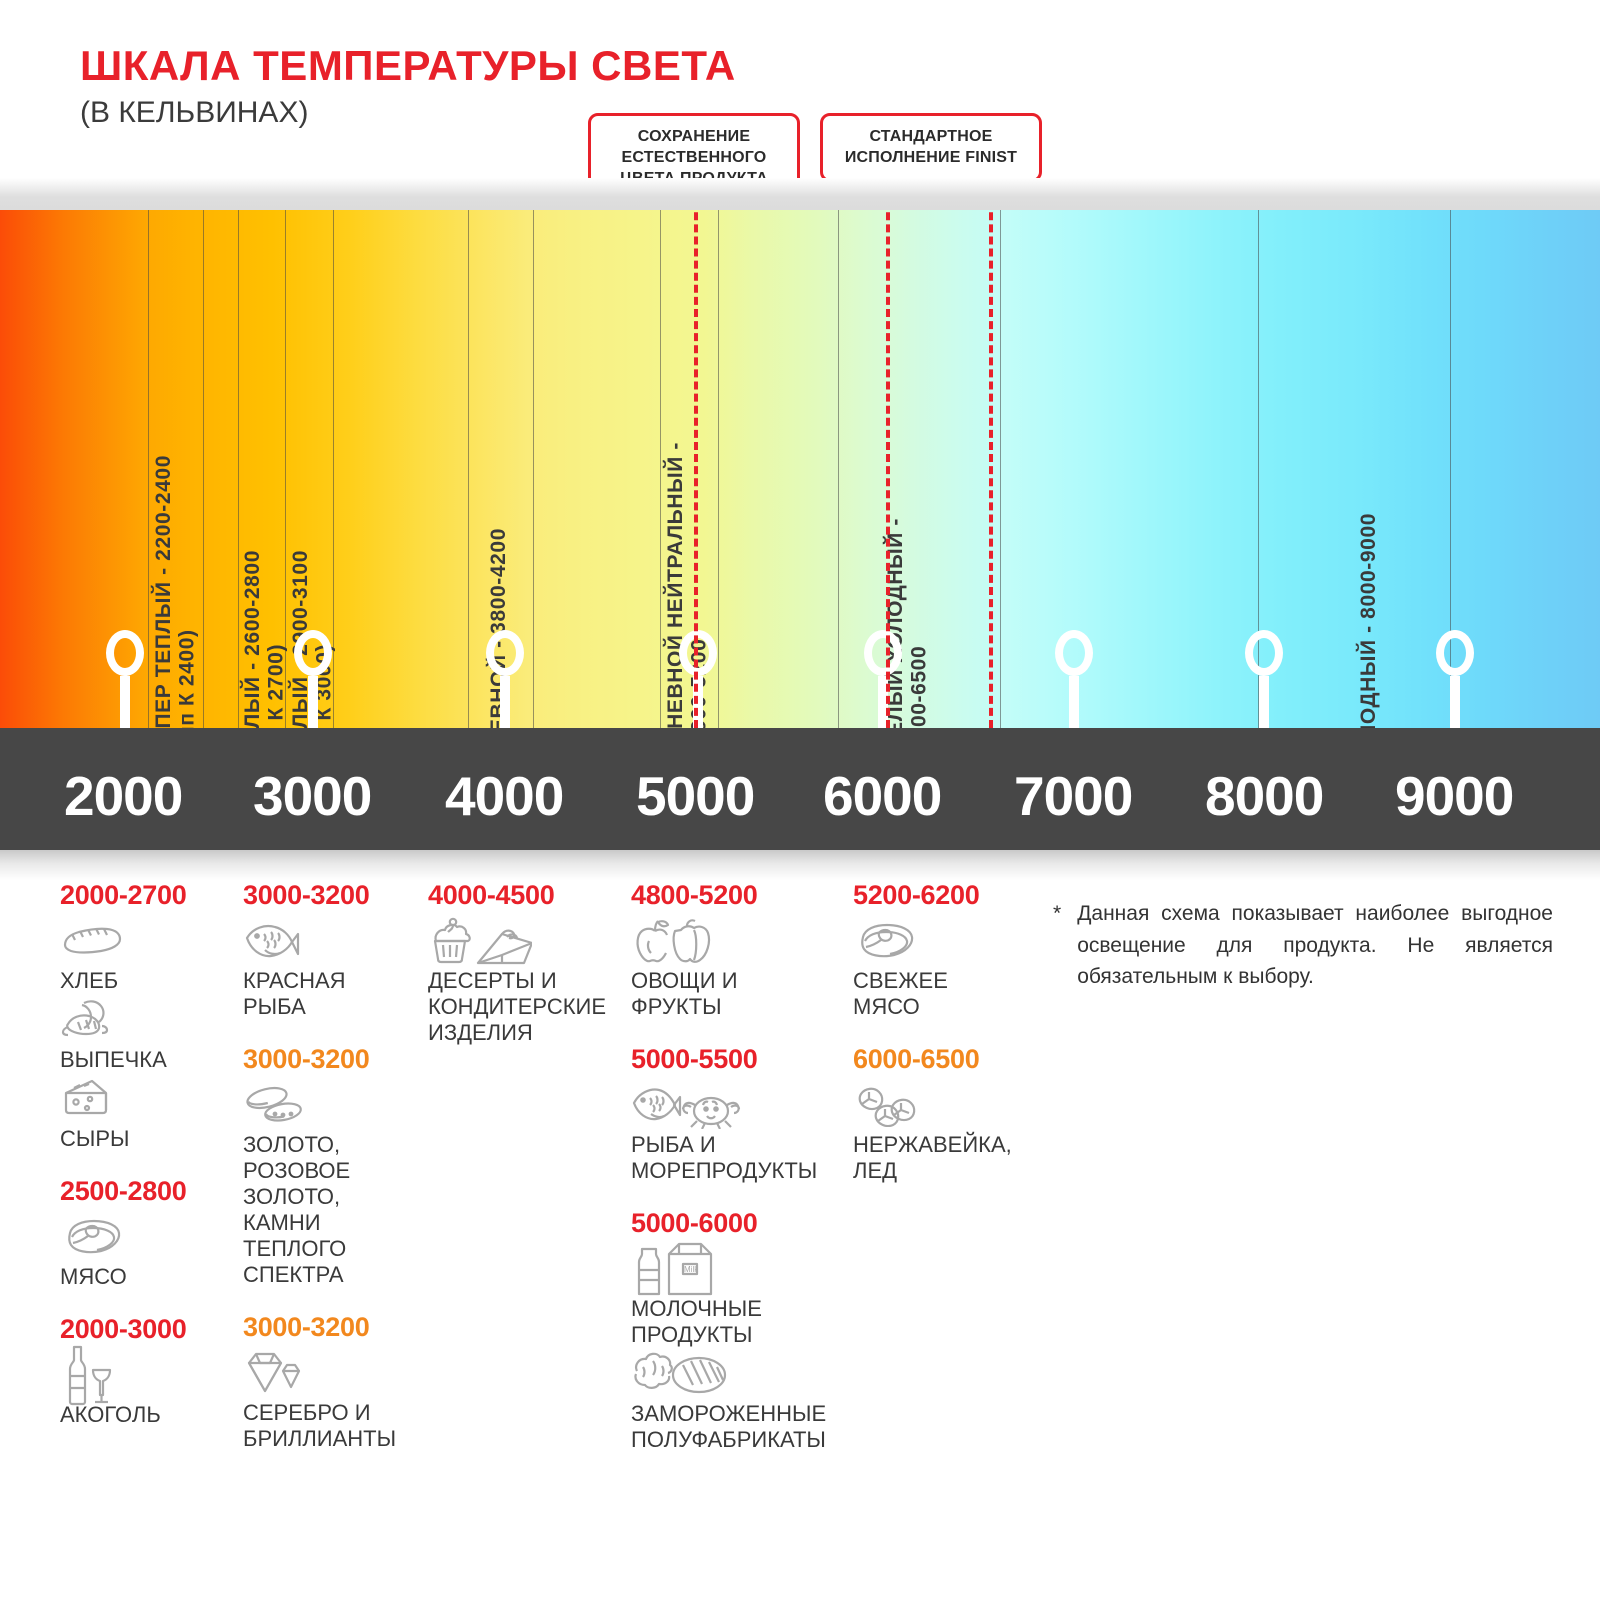 The image size is (1600, 1600). I want to click on kelvin-axis-bar, so click(800, 789).